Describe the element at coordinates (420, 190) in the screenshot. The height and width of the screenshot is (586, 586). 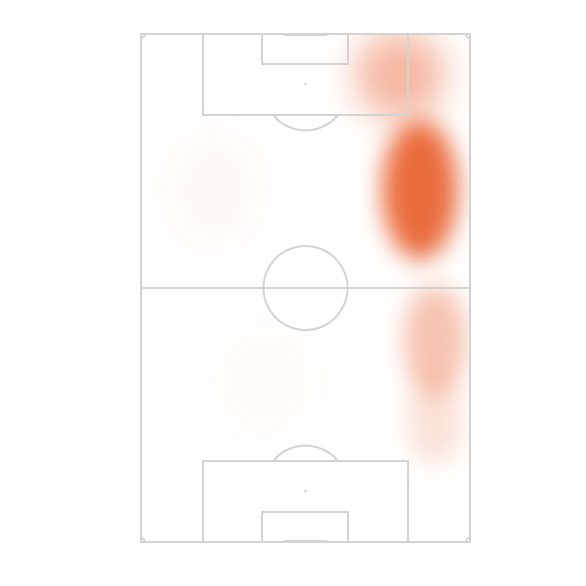
I see `heat-zone-upper-hotspot` at that location.